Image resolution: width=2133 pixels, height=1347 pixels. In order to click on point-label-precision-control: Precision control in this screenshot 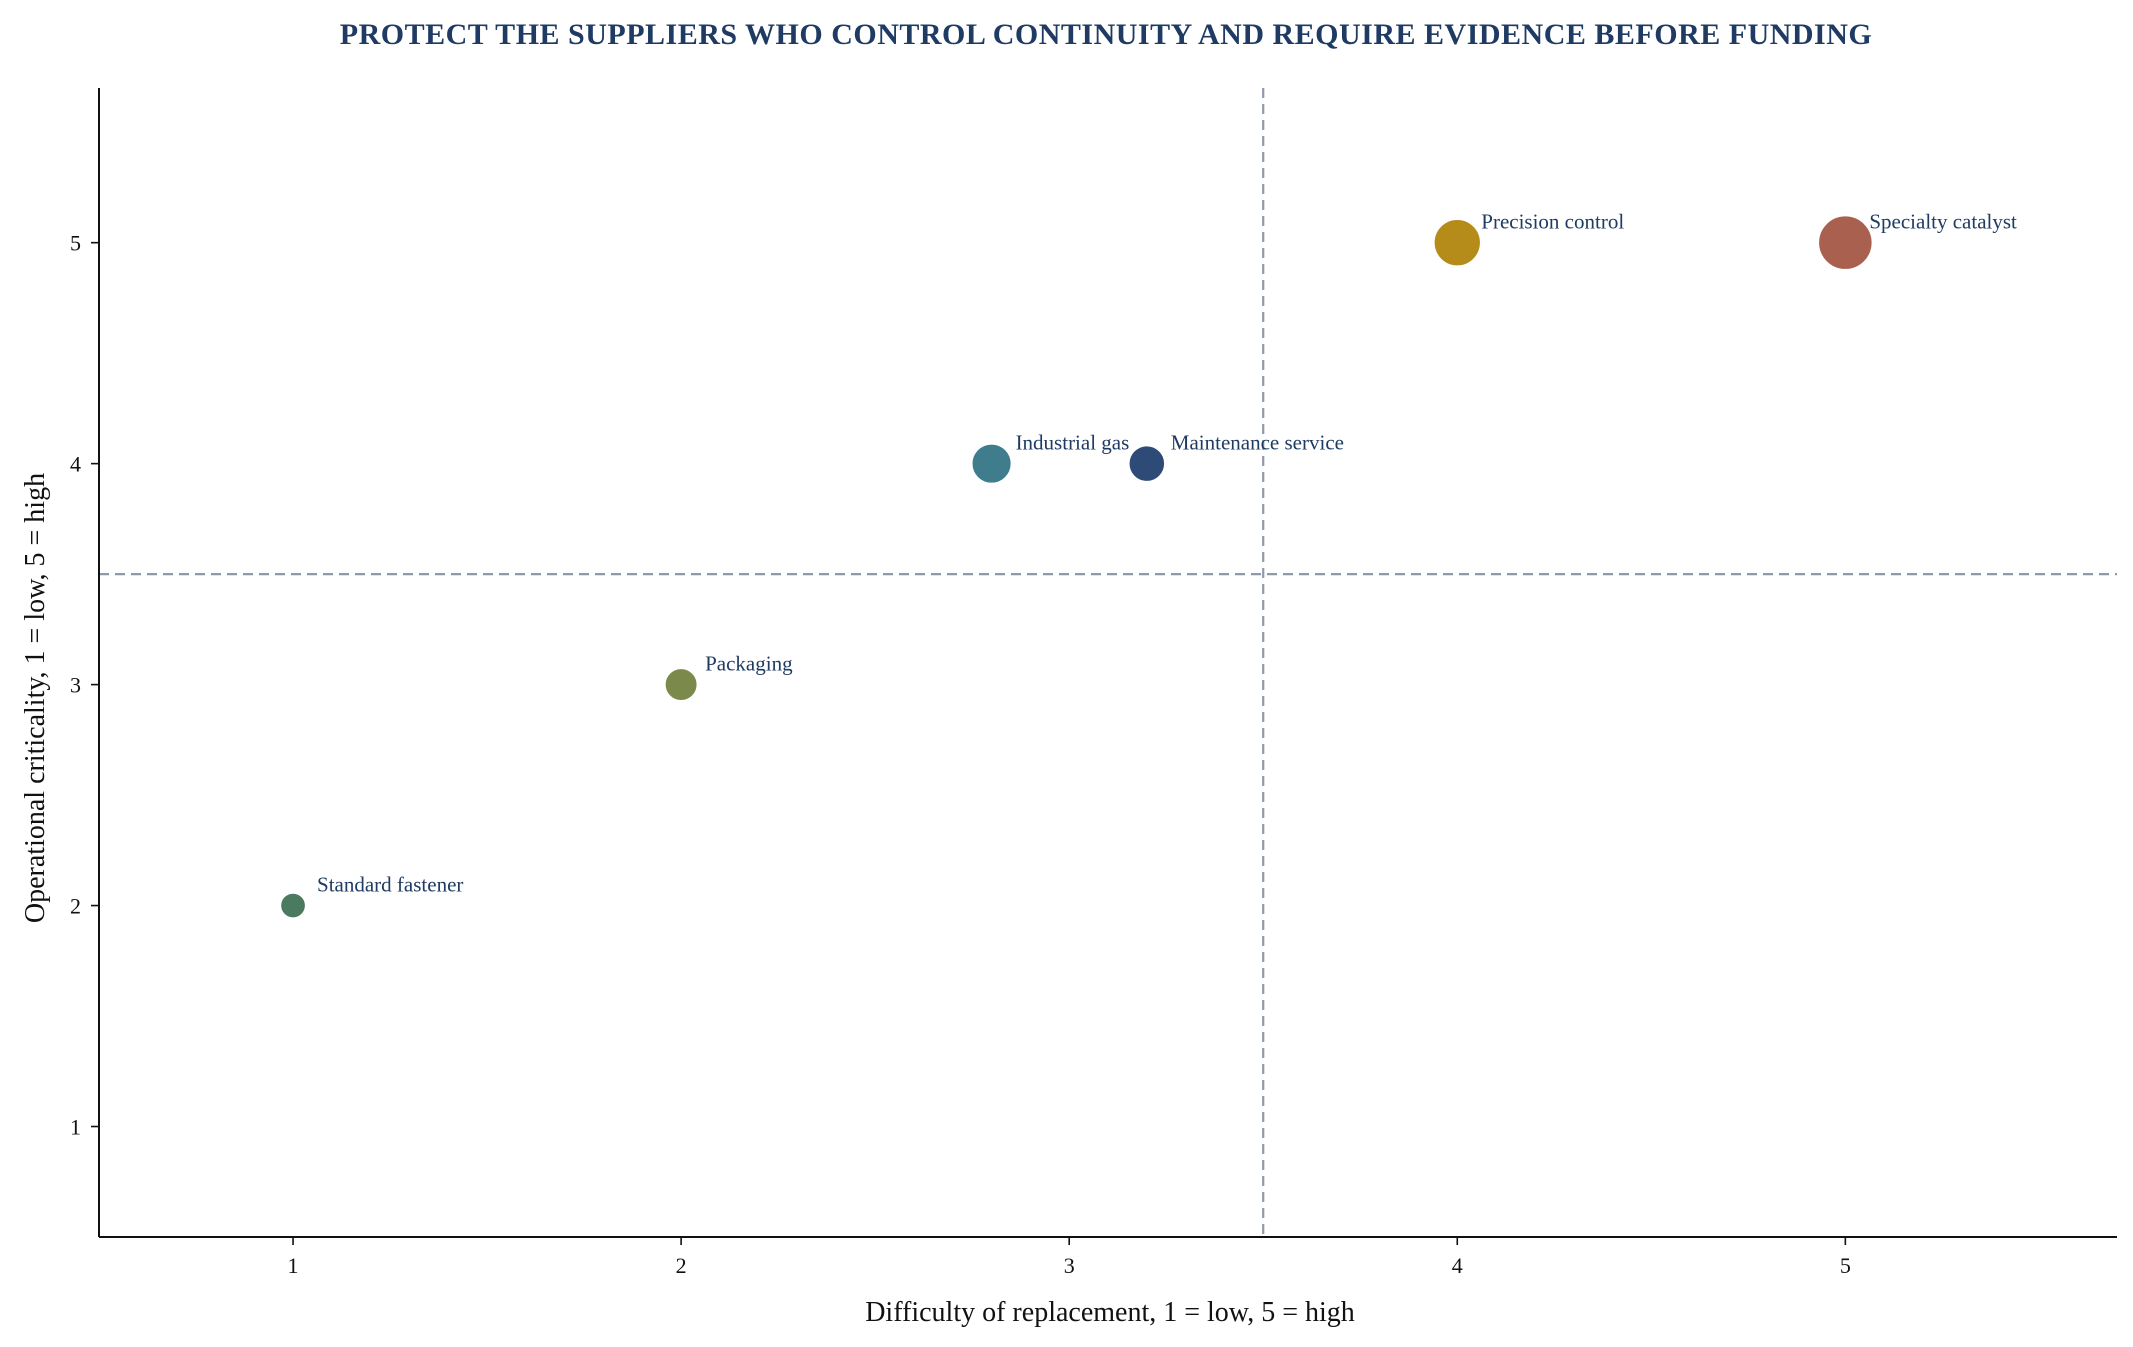, I will do `click(1552, 222)`.